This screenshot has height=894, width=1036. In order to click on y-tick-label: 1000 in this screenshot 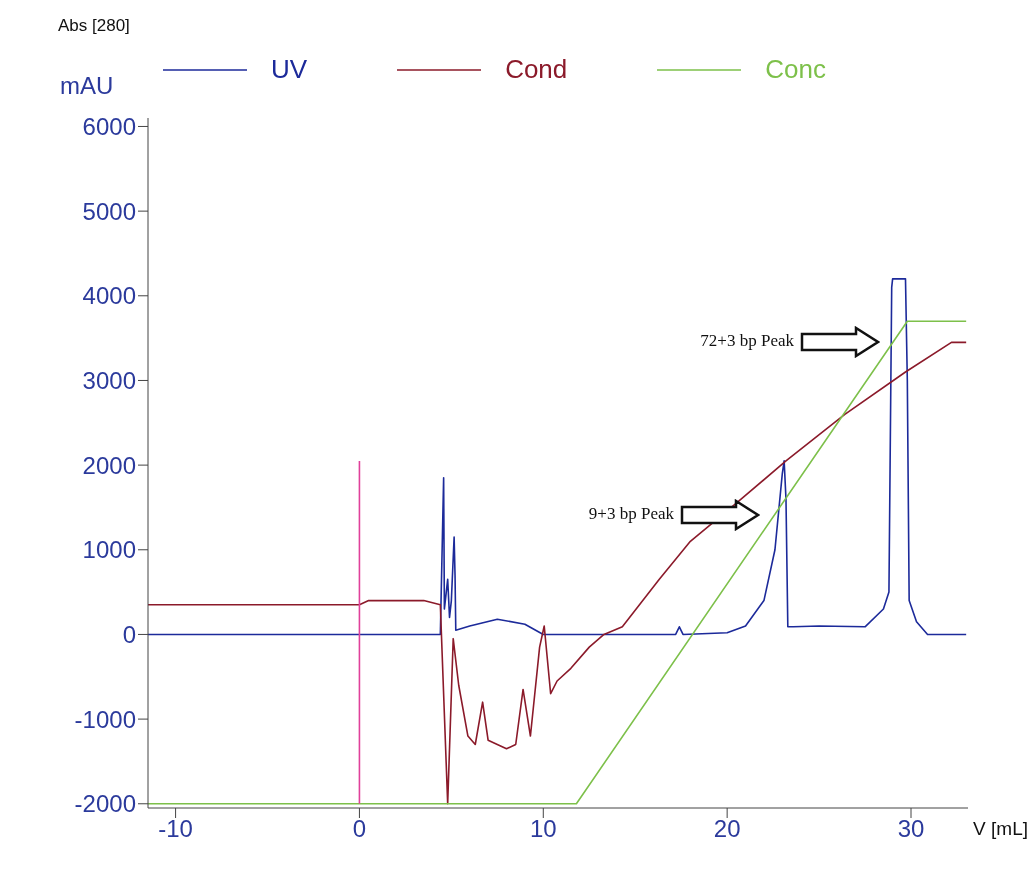, I will do `click(109, 550)`.